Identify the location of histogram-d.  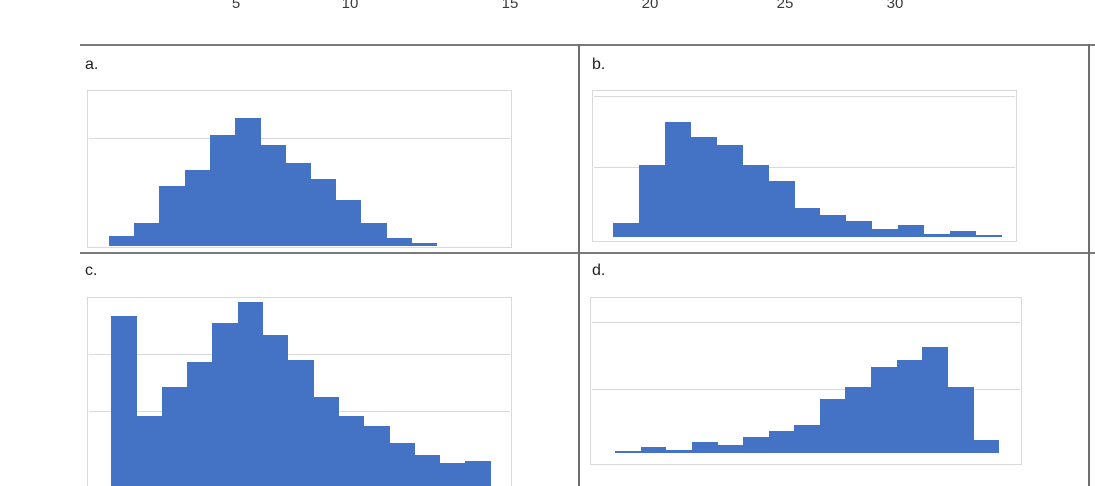
(806, 381).